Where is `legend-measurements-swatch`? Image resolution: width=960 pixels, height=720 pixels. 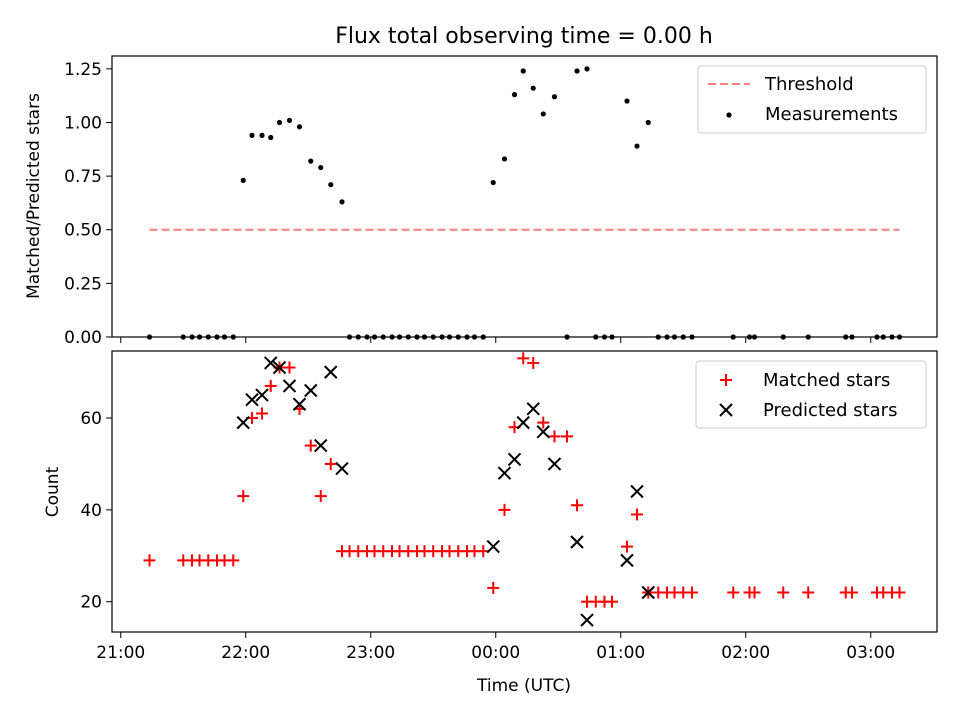
legend-measurements-swatch is located at coordinates (729, 115).